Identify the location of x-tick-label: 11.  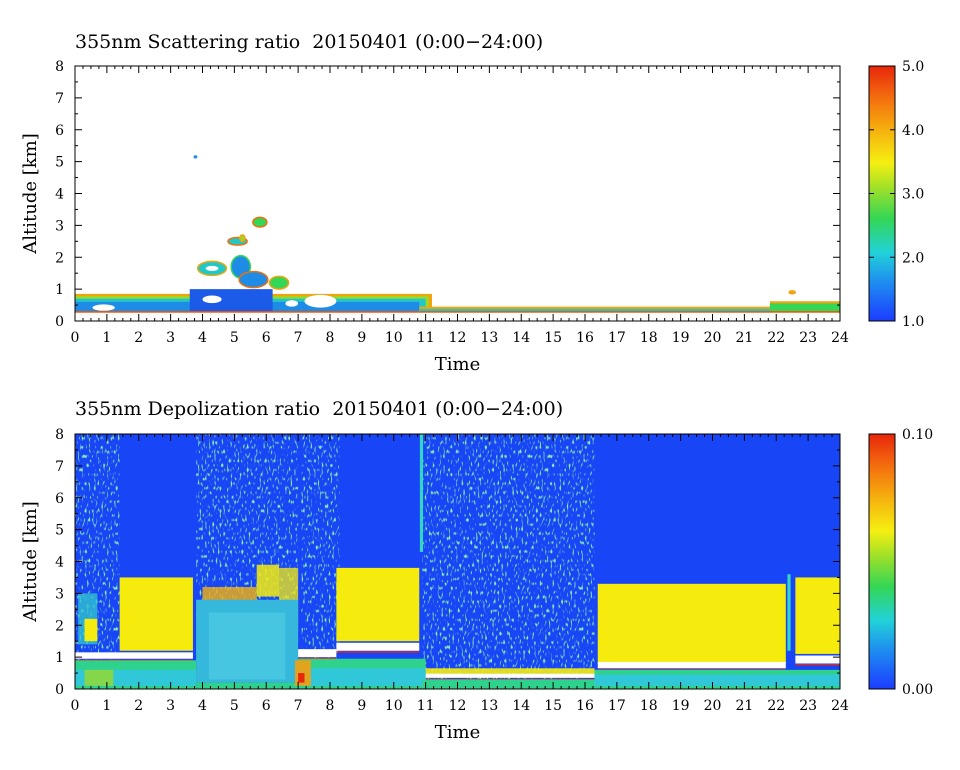
(426, 338).